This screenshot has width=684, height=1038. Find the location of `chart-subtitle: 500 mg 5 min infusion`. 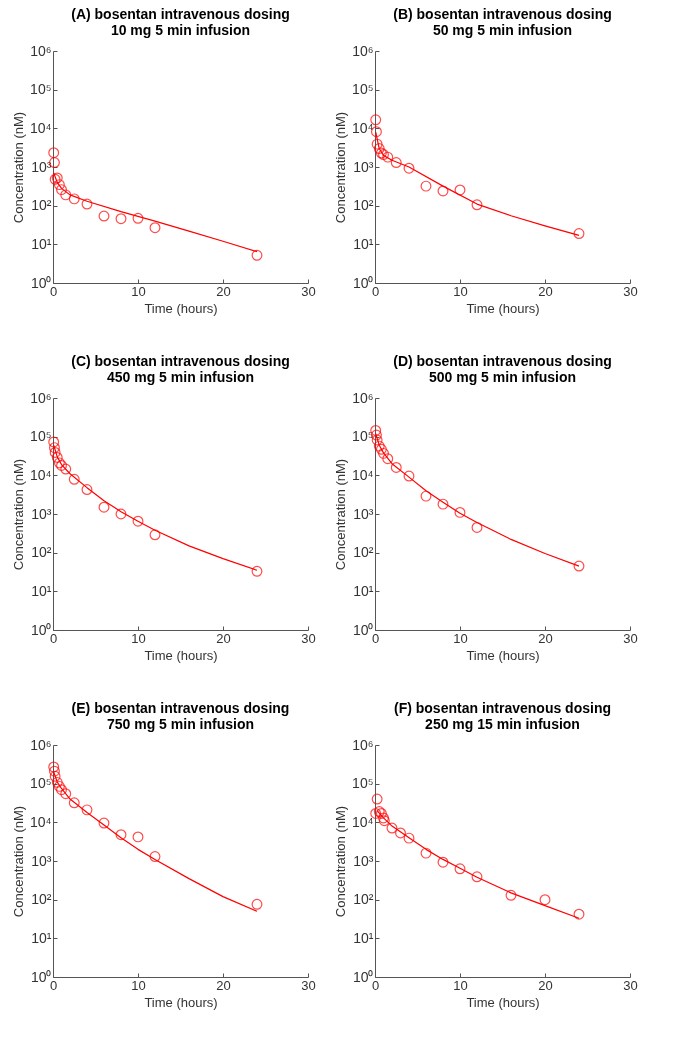

chart-subtitle: 500 mg 5 min infusion is located at coordinates (502, 377).